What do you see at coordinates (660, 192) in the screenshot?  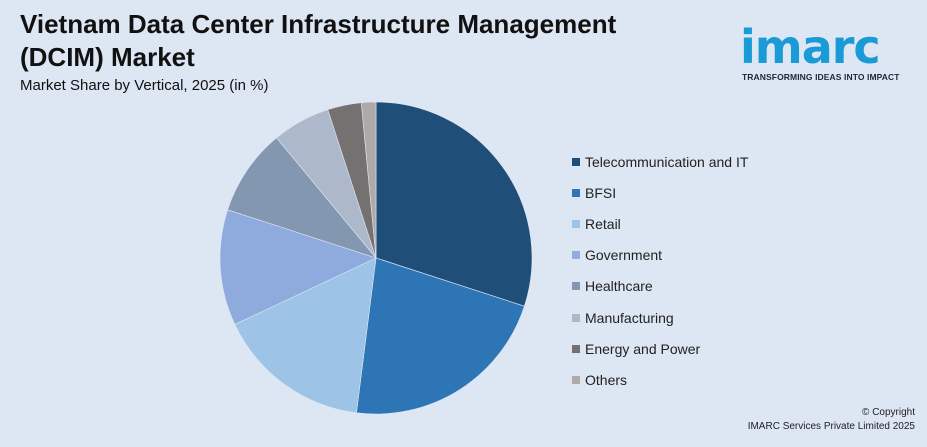 I see `legend-item: BFSI` at bounding box center [660, 192].